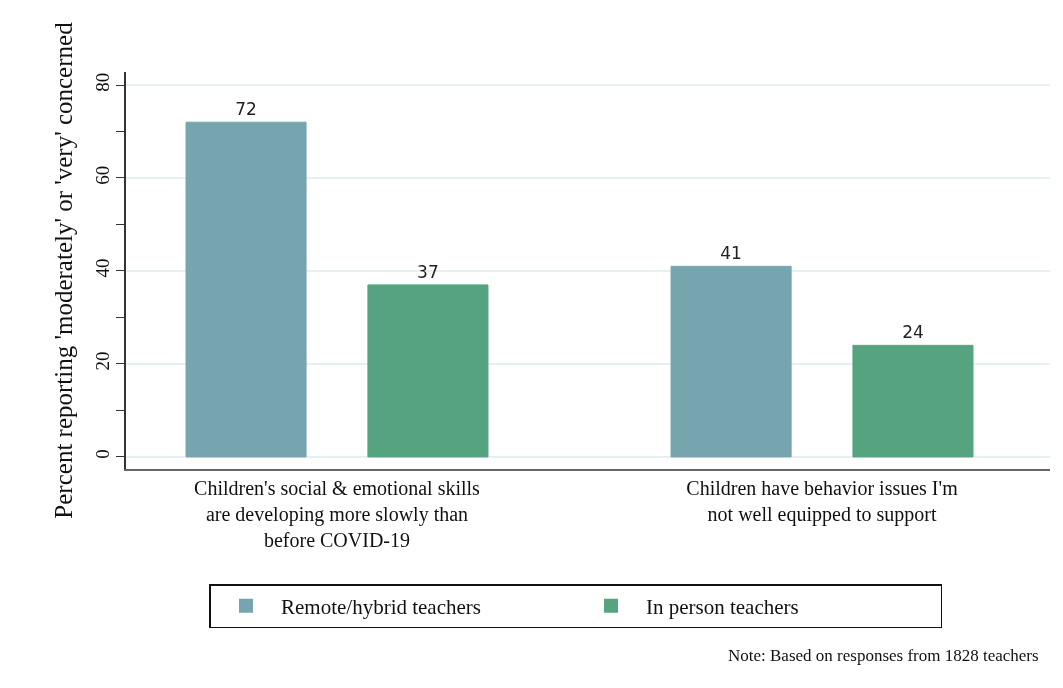 The height and width of the screenshot is (688, 1063). What do you see at coordinates (246, 109) in the screenshot?
I see `data-label: 72` at bounding box center [246, 109].